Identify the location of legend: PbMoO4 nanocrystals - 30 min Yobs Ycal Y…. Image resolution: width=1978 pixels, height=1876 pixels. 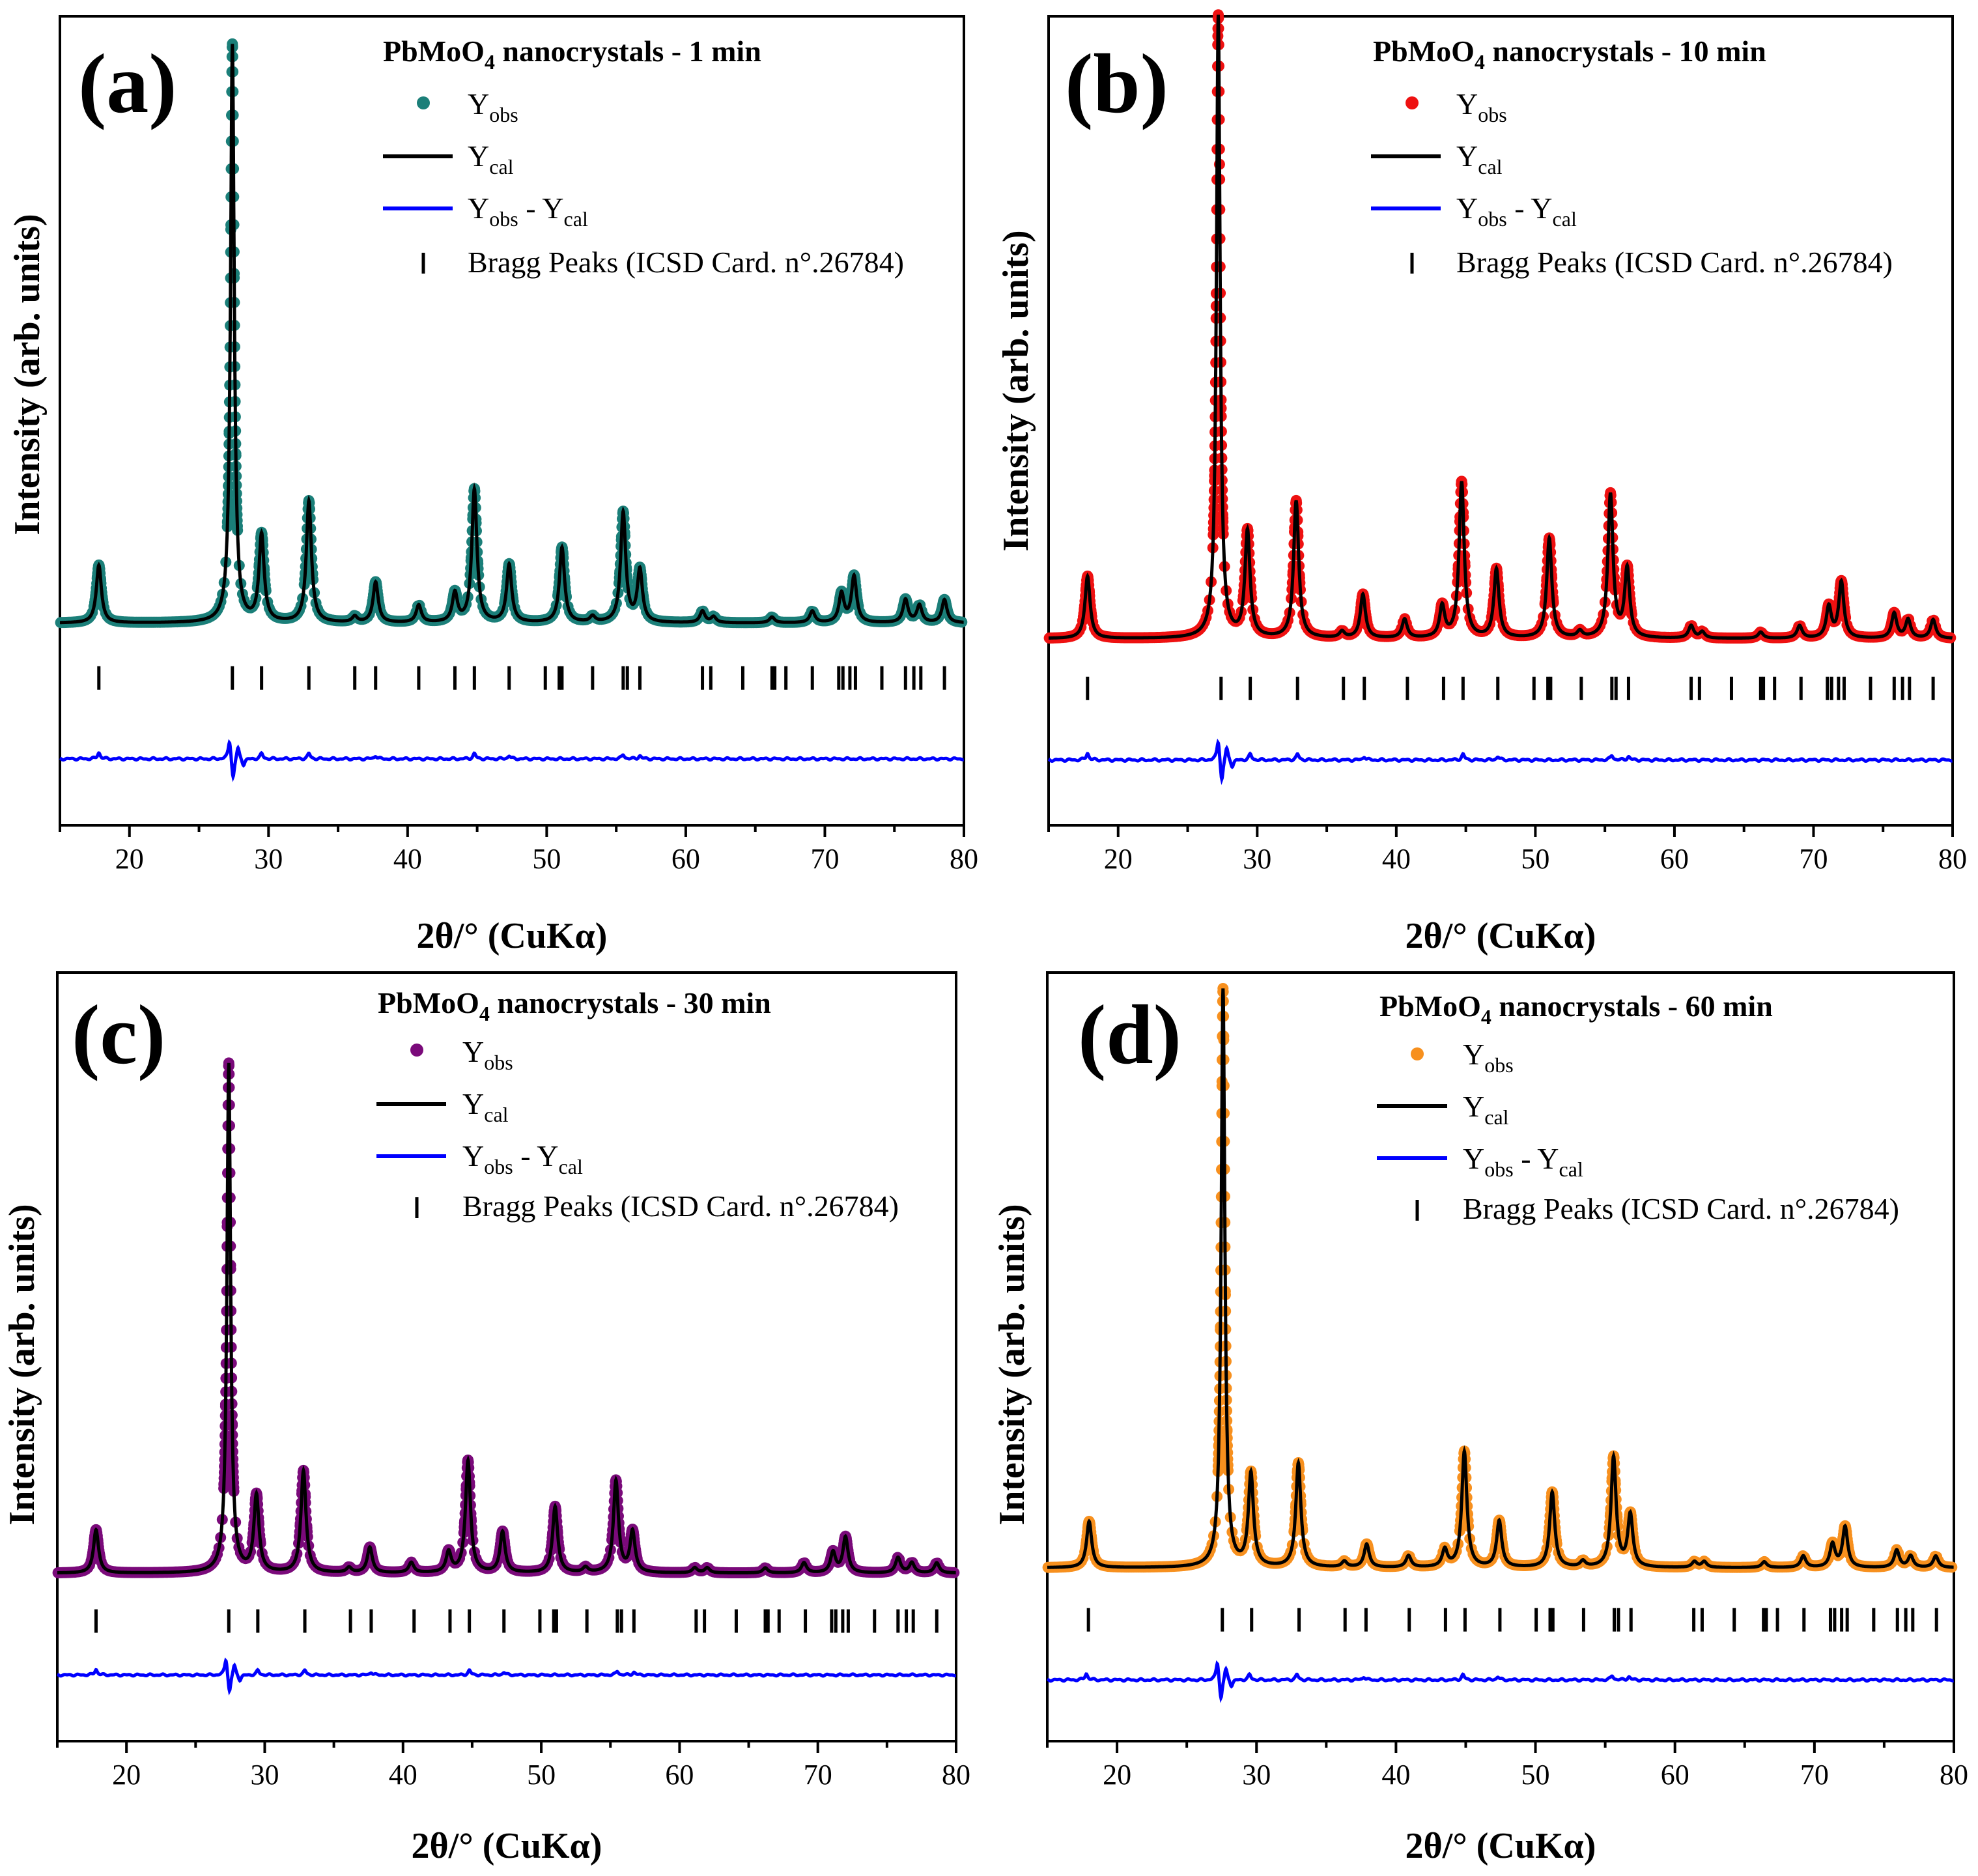
(637, 1104).